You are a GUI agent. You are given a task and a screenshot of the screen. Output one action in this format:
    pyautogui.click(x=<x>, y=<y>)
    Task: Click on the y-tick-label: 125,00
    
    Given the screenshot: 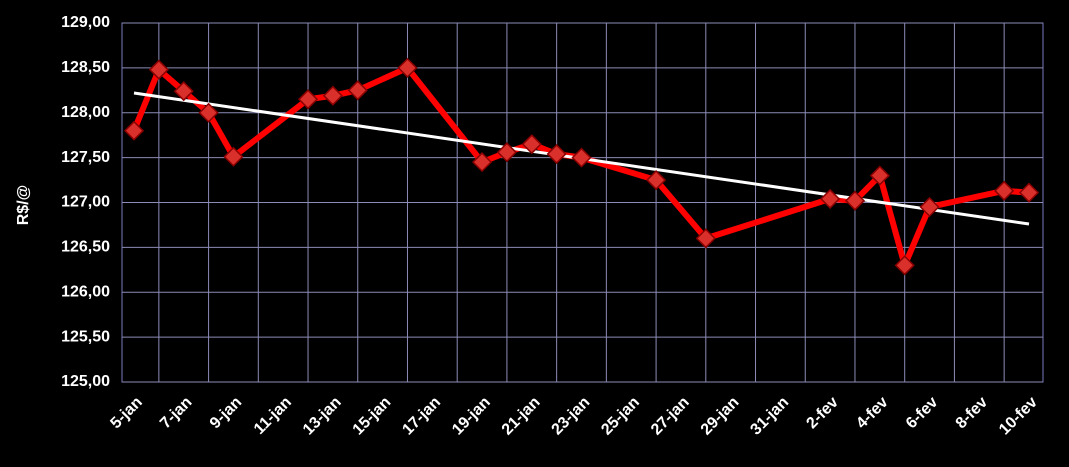 What is the action you would take?
    pyautogui.click(x=85, y=381)
    